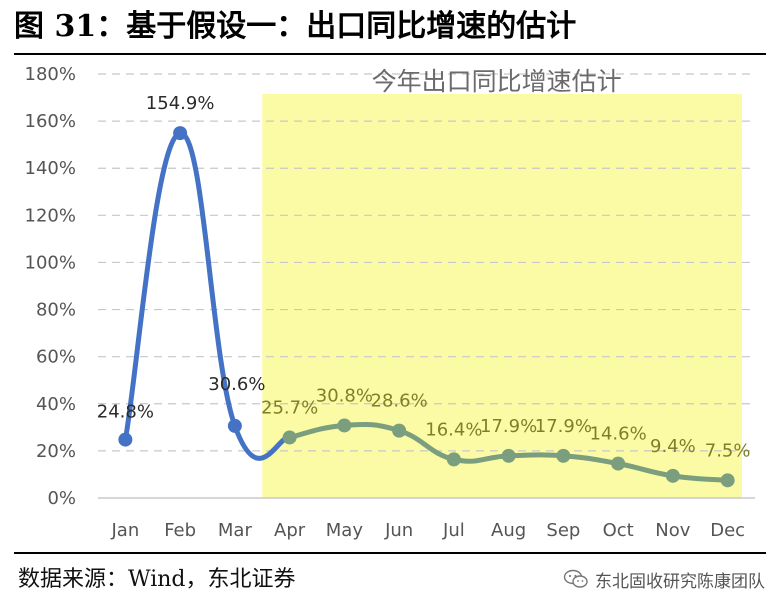  I want to click on title-rule, so click(390, 54).